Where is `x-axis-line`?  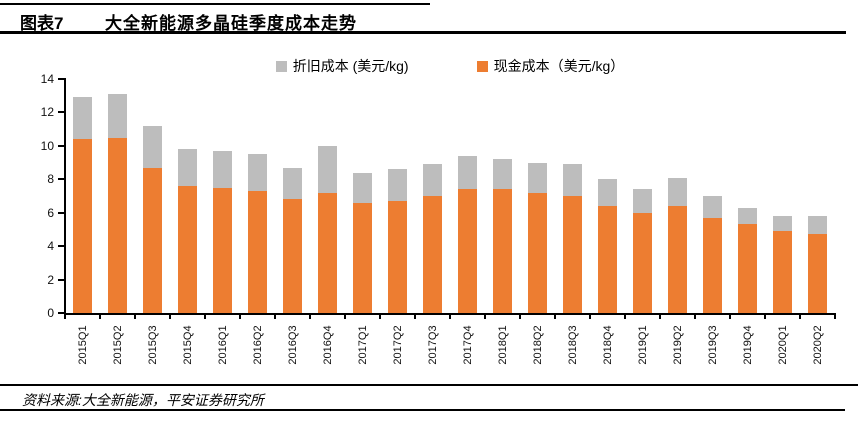
x-axis-line is located at coordinates (450, 314).